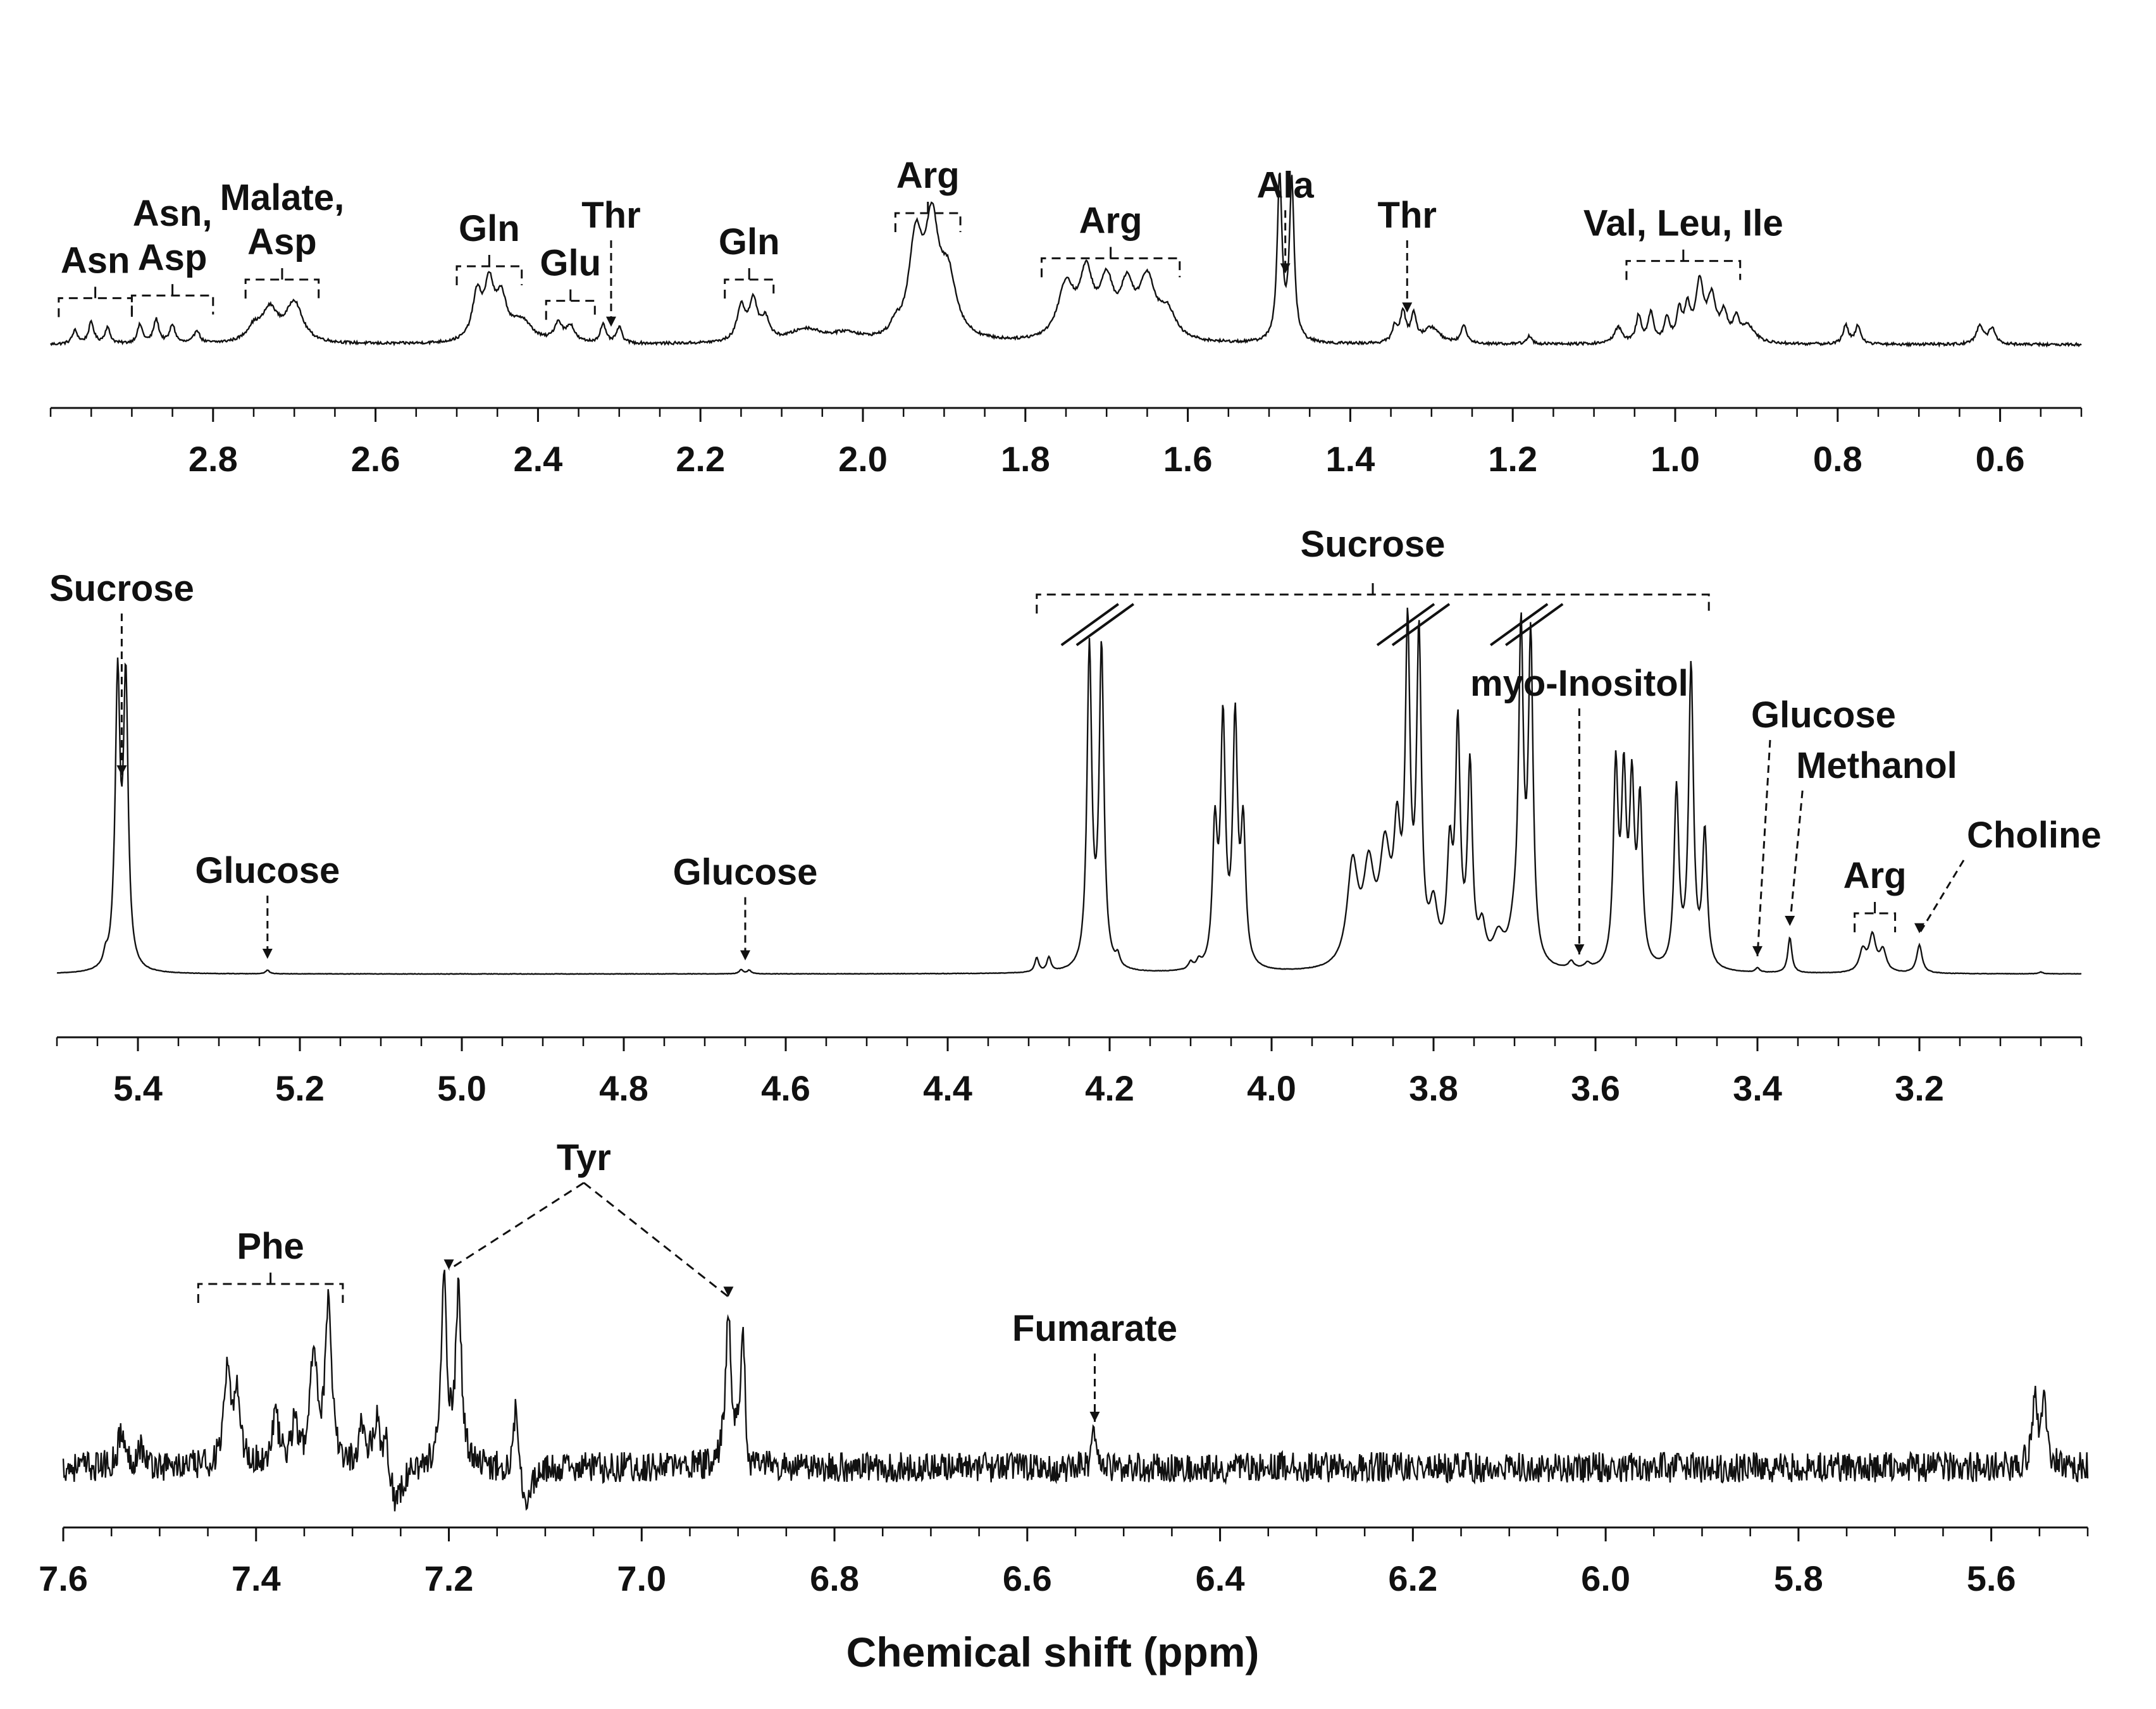 Image resolution: width=2156 pixels, height=1709 pixels. What do you see at coordinates (1605, 1578) in the screenshot?
I see `x-tick-label: 6.0` at bounding box center [1605, 1578].